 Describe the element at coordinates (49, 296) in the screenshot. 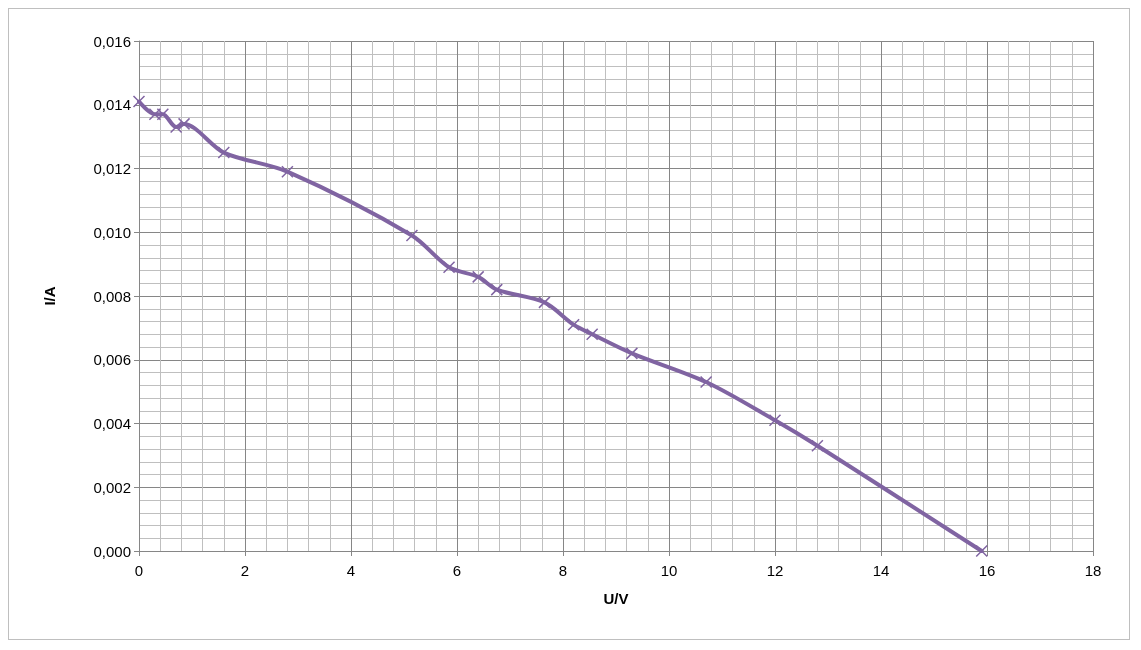

I see `y-axis-title: I/A` at that location.